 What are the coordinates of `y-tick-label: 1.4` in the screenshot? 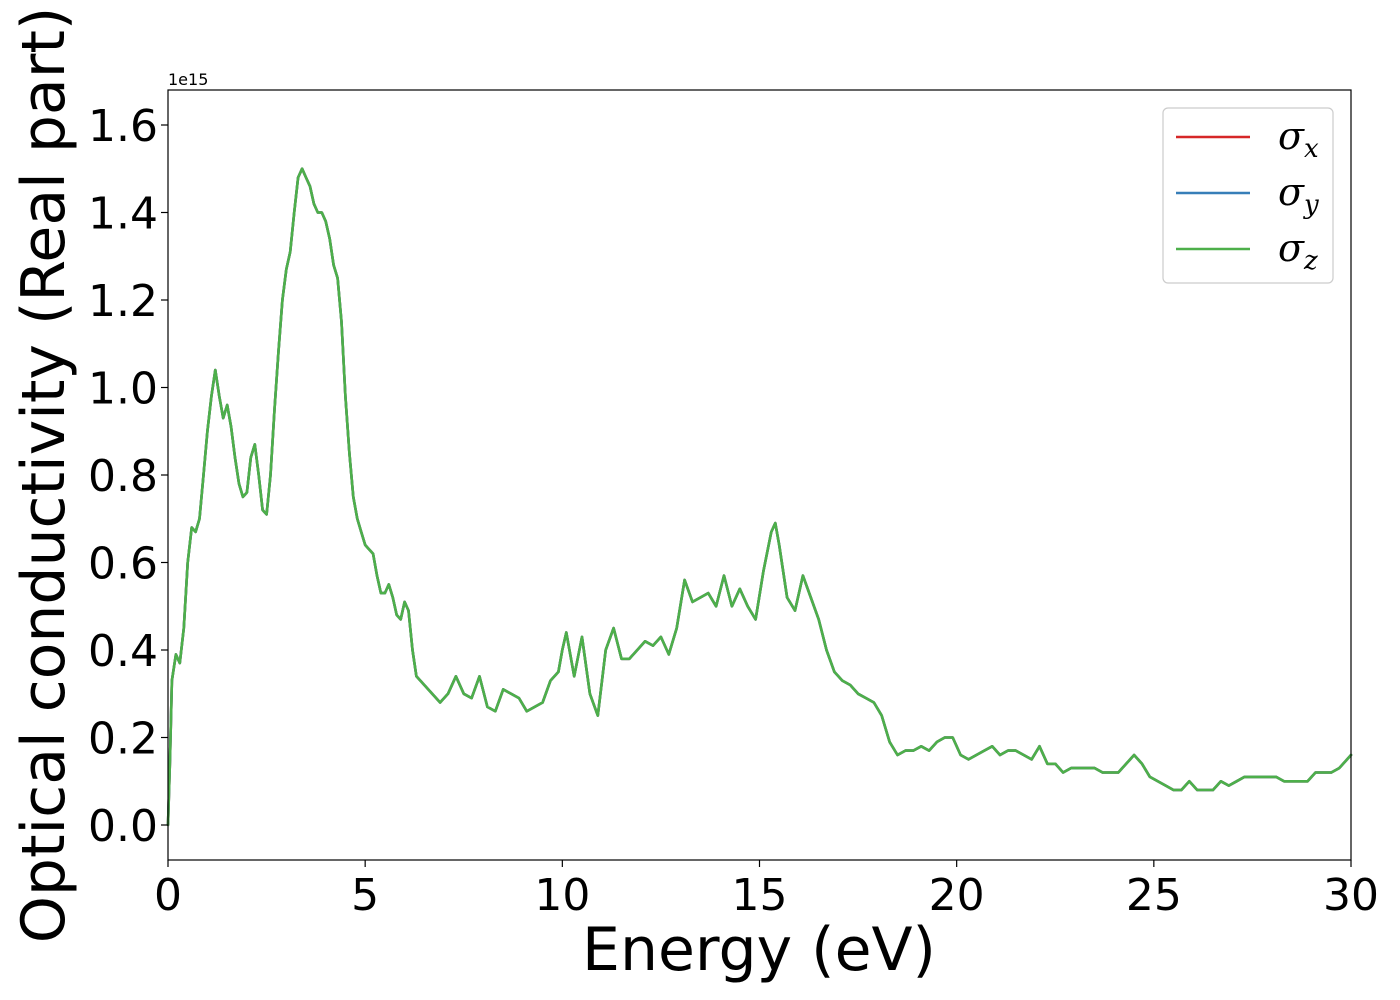 It's located at (123, 214).